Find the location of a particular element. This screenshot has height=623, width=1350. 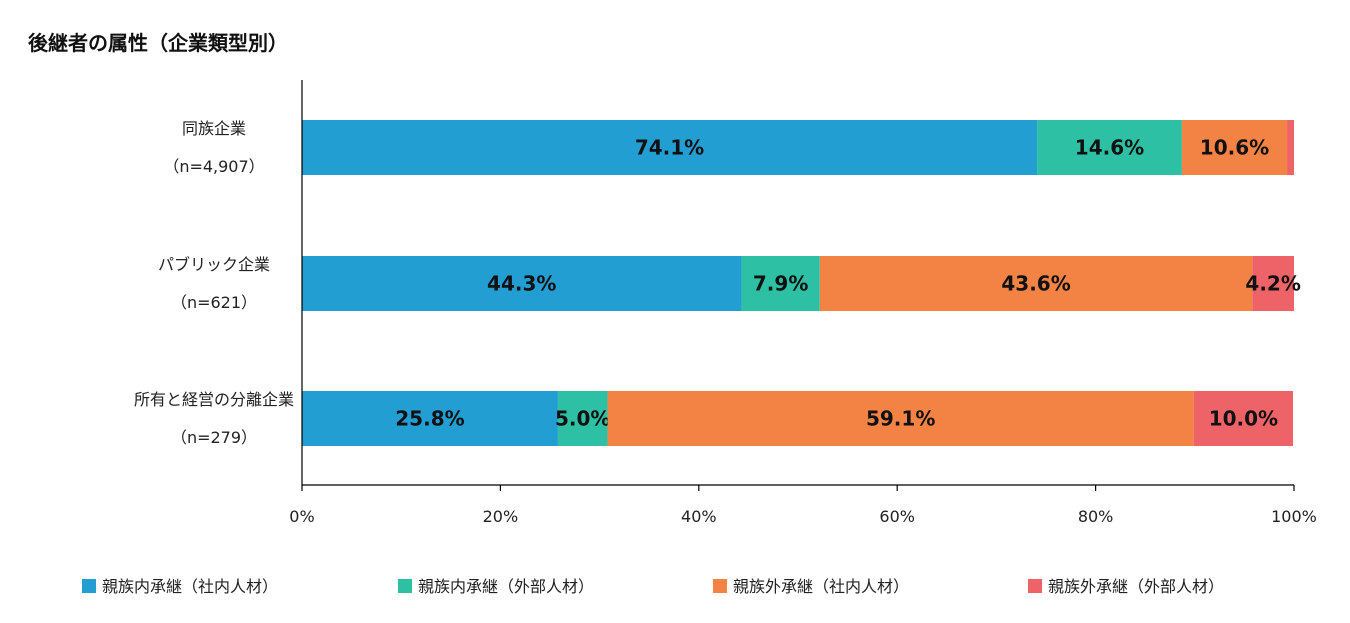

data-label: 7.9% is located at coordinates (780, 284).